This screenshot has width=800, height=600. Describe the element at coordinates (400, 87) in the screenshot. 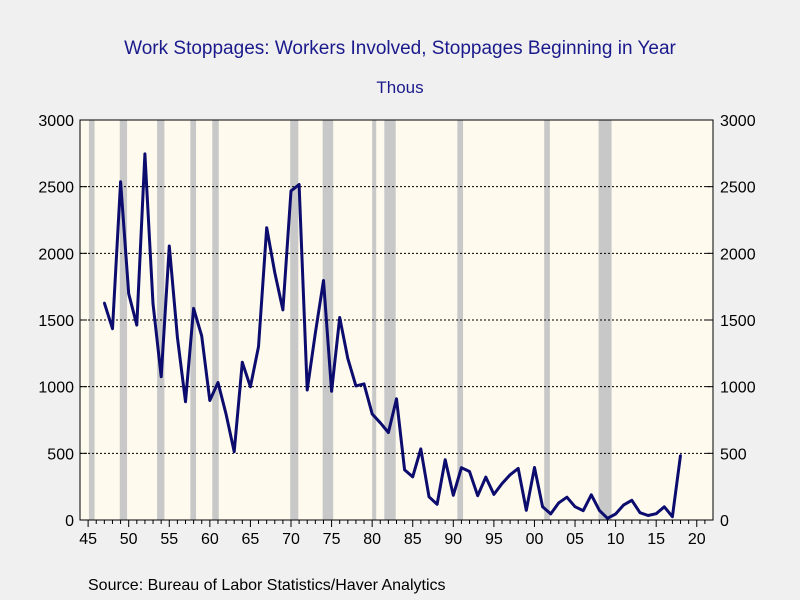

I see `chart-subtitle: Thous` at that location.